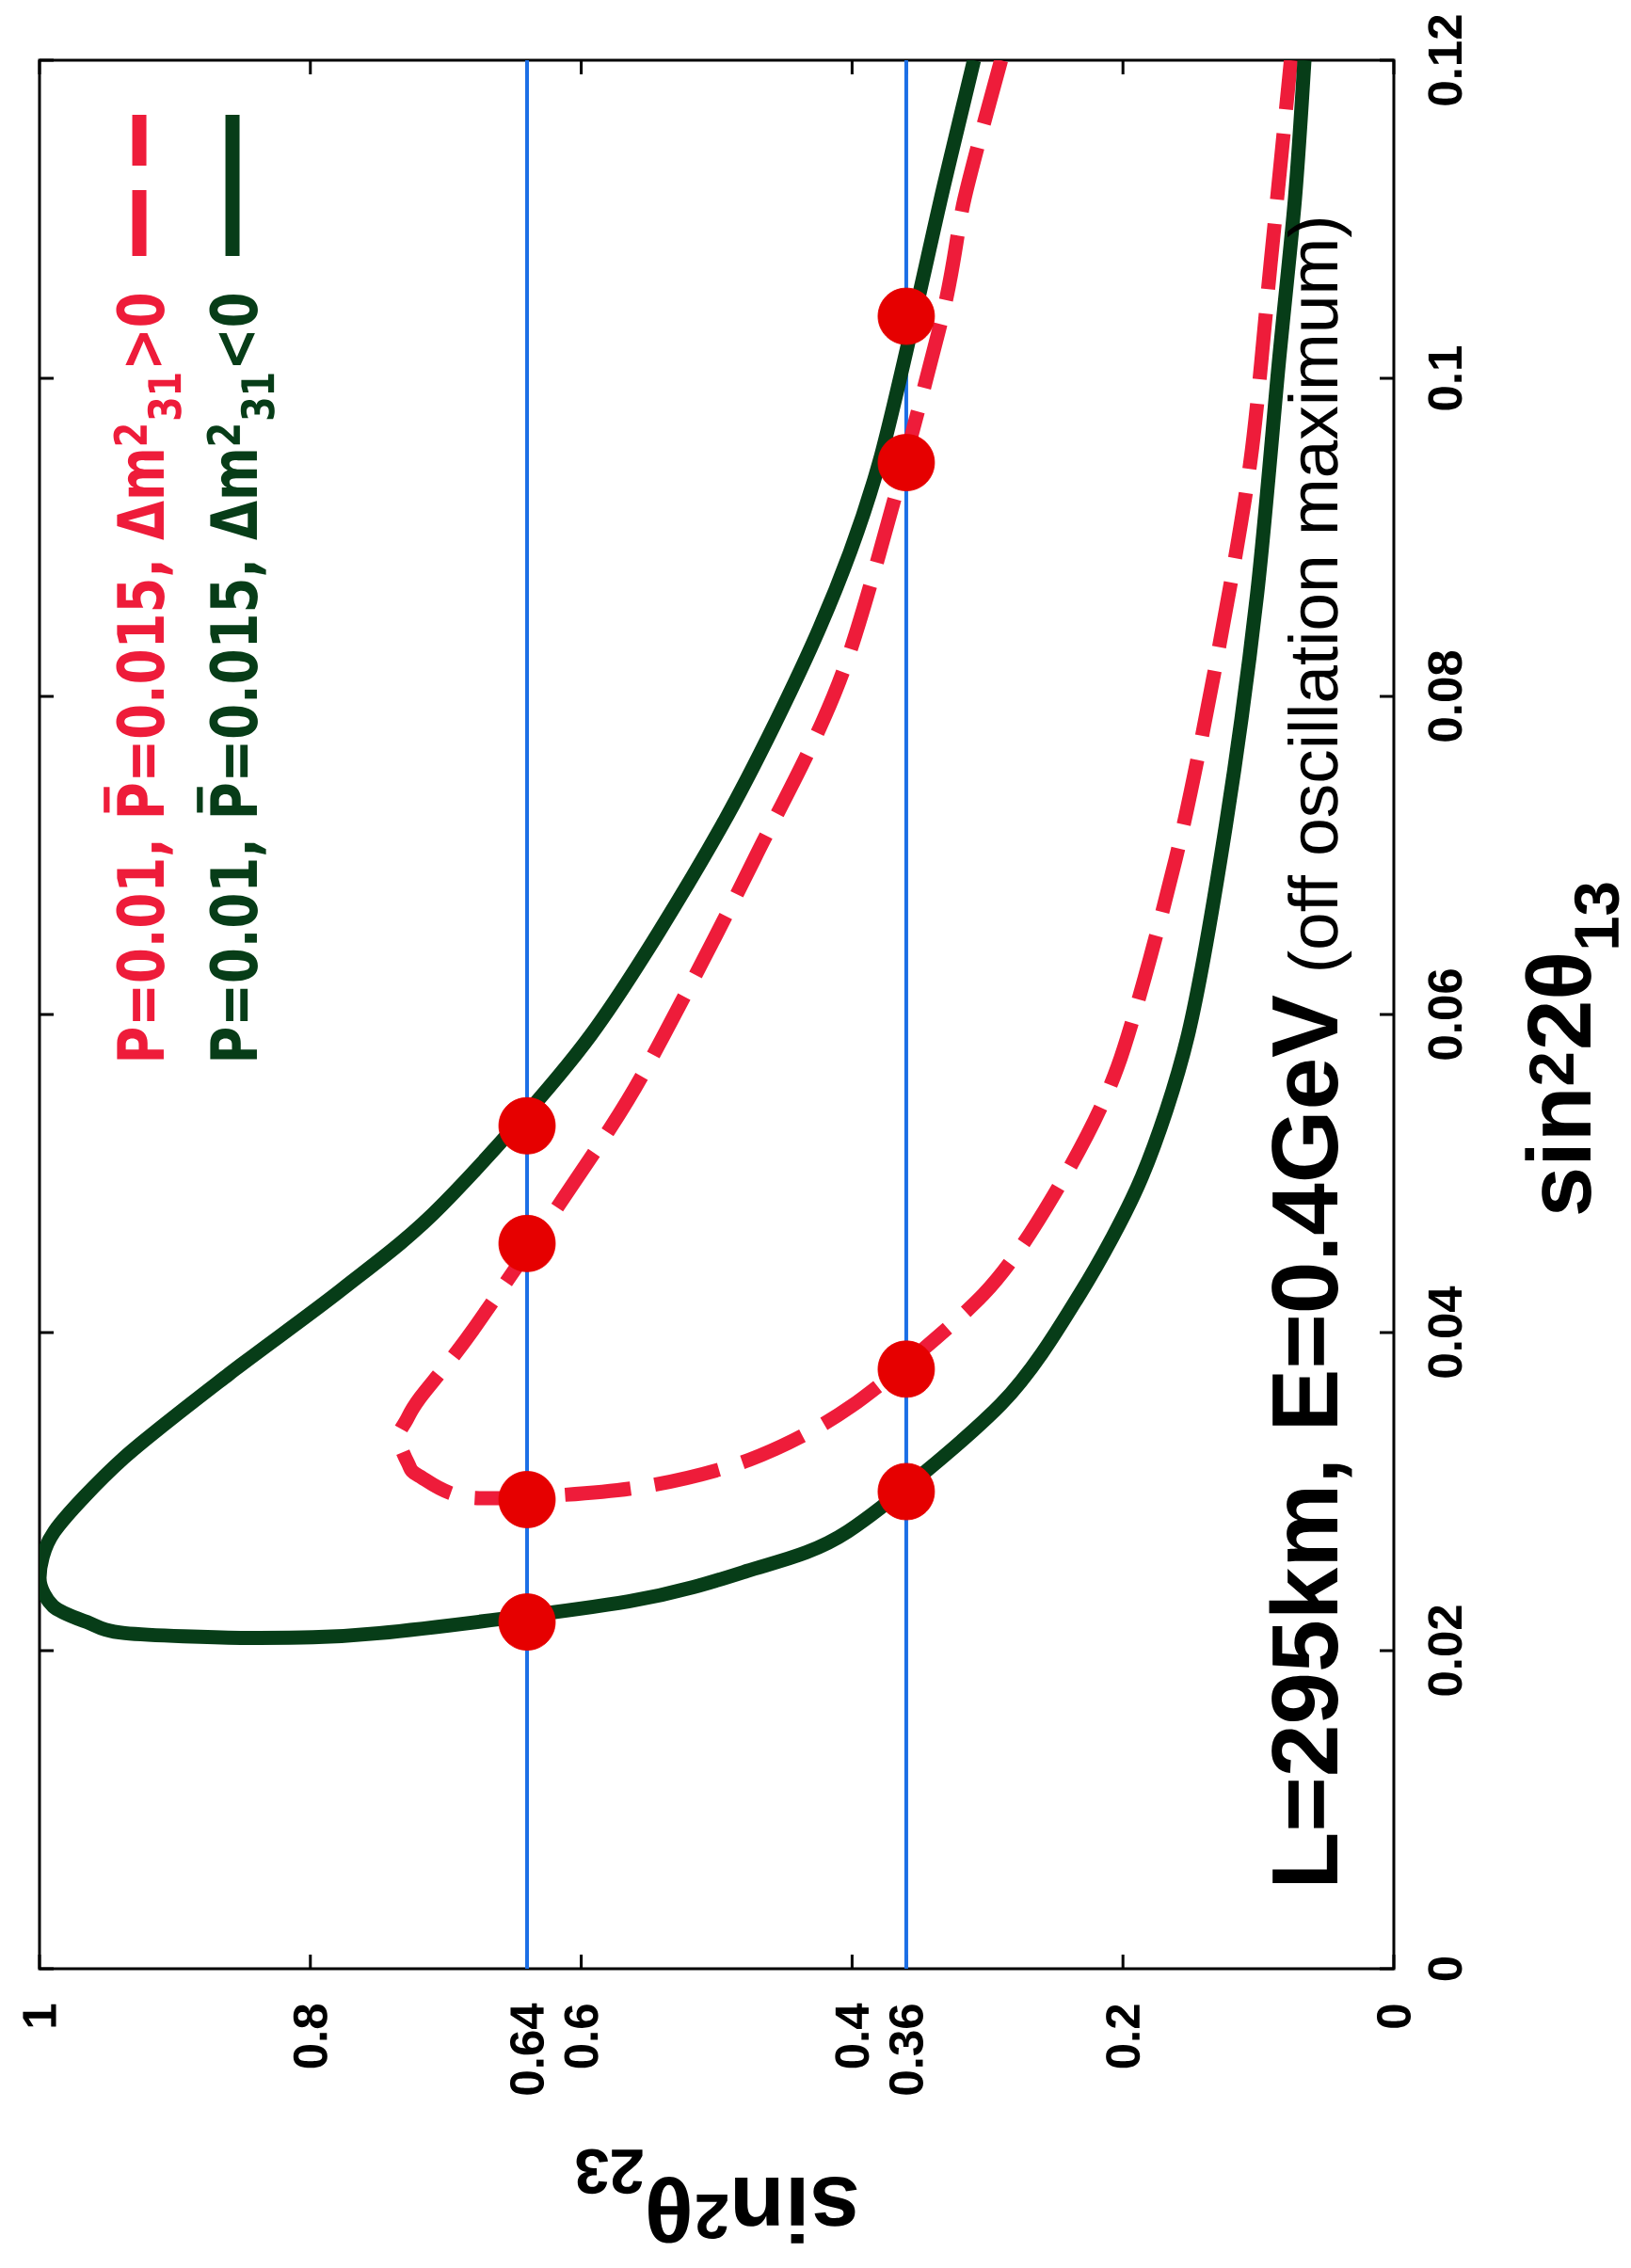  Describe the element at coordinates (1319, 593) in the screenshot. I see `annotation: (off oscillation maximum)` at that location.